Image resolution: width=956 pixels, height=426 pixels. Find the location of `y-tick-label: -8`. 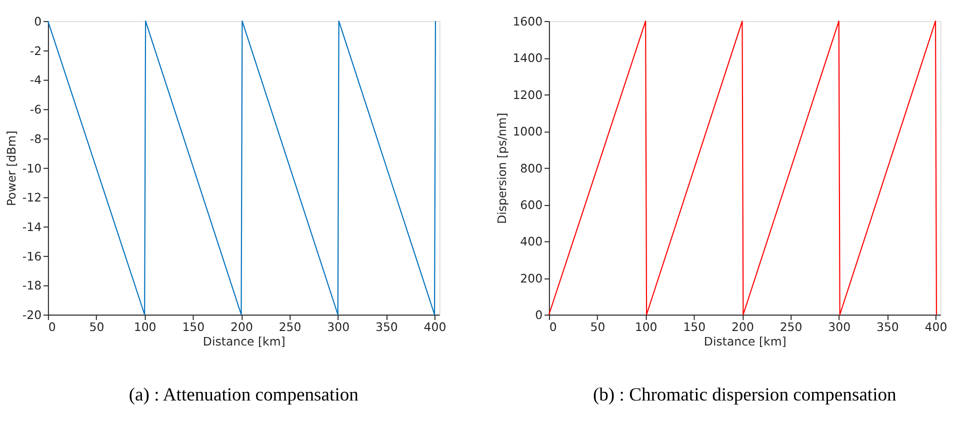

y-tick-label: -8 is located at coordinates (36, 139).